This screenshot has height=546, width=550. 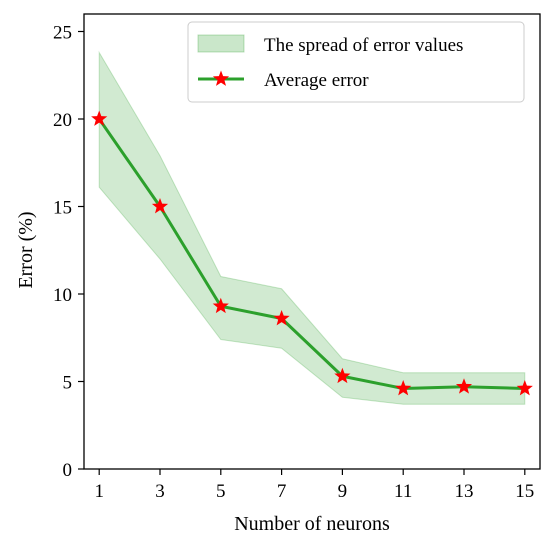 I want to click on x-tick-label: 7, so click(x=282, y=491).